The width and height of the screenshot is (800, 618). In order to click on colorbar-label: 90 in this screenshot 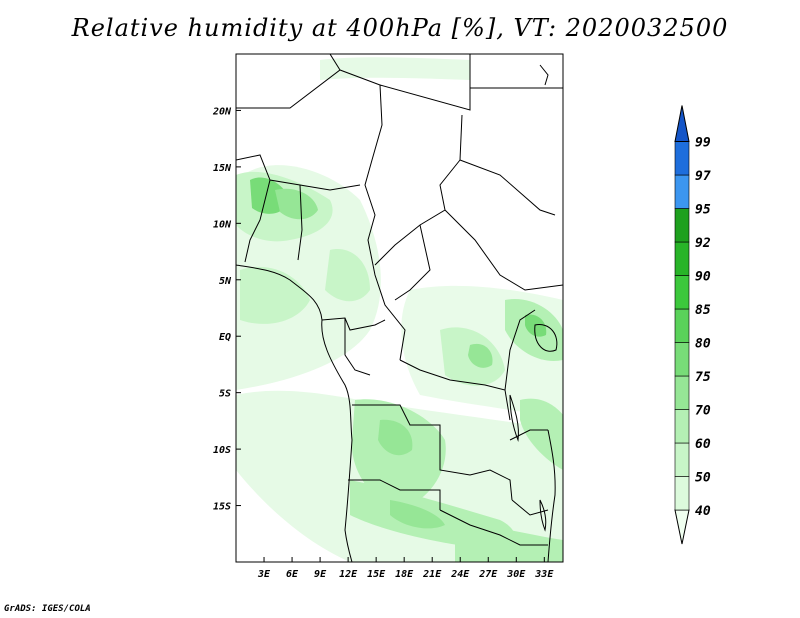, I will do `click(703, 277)`.